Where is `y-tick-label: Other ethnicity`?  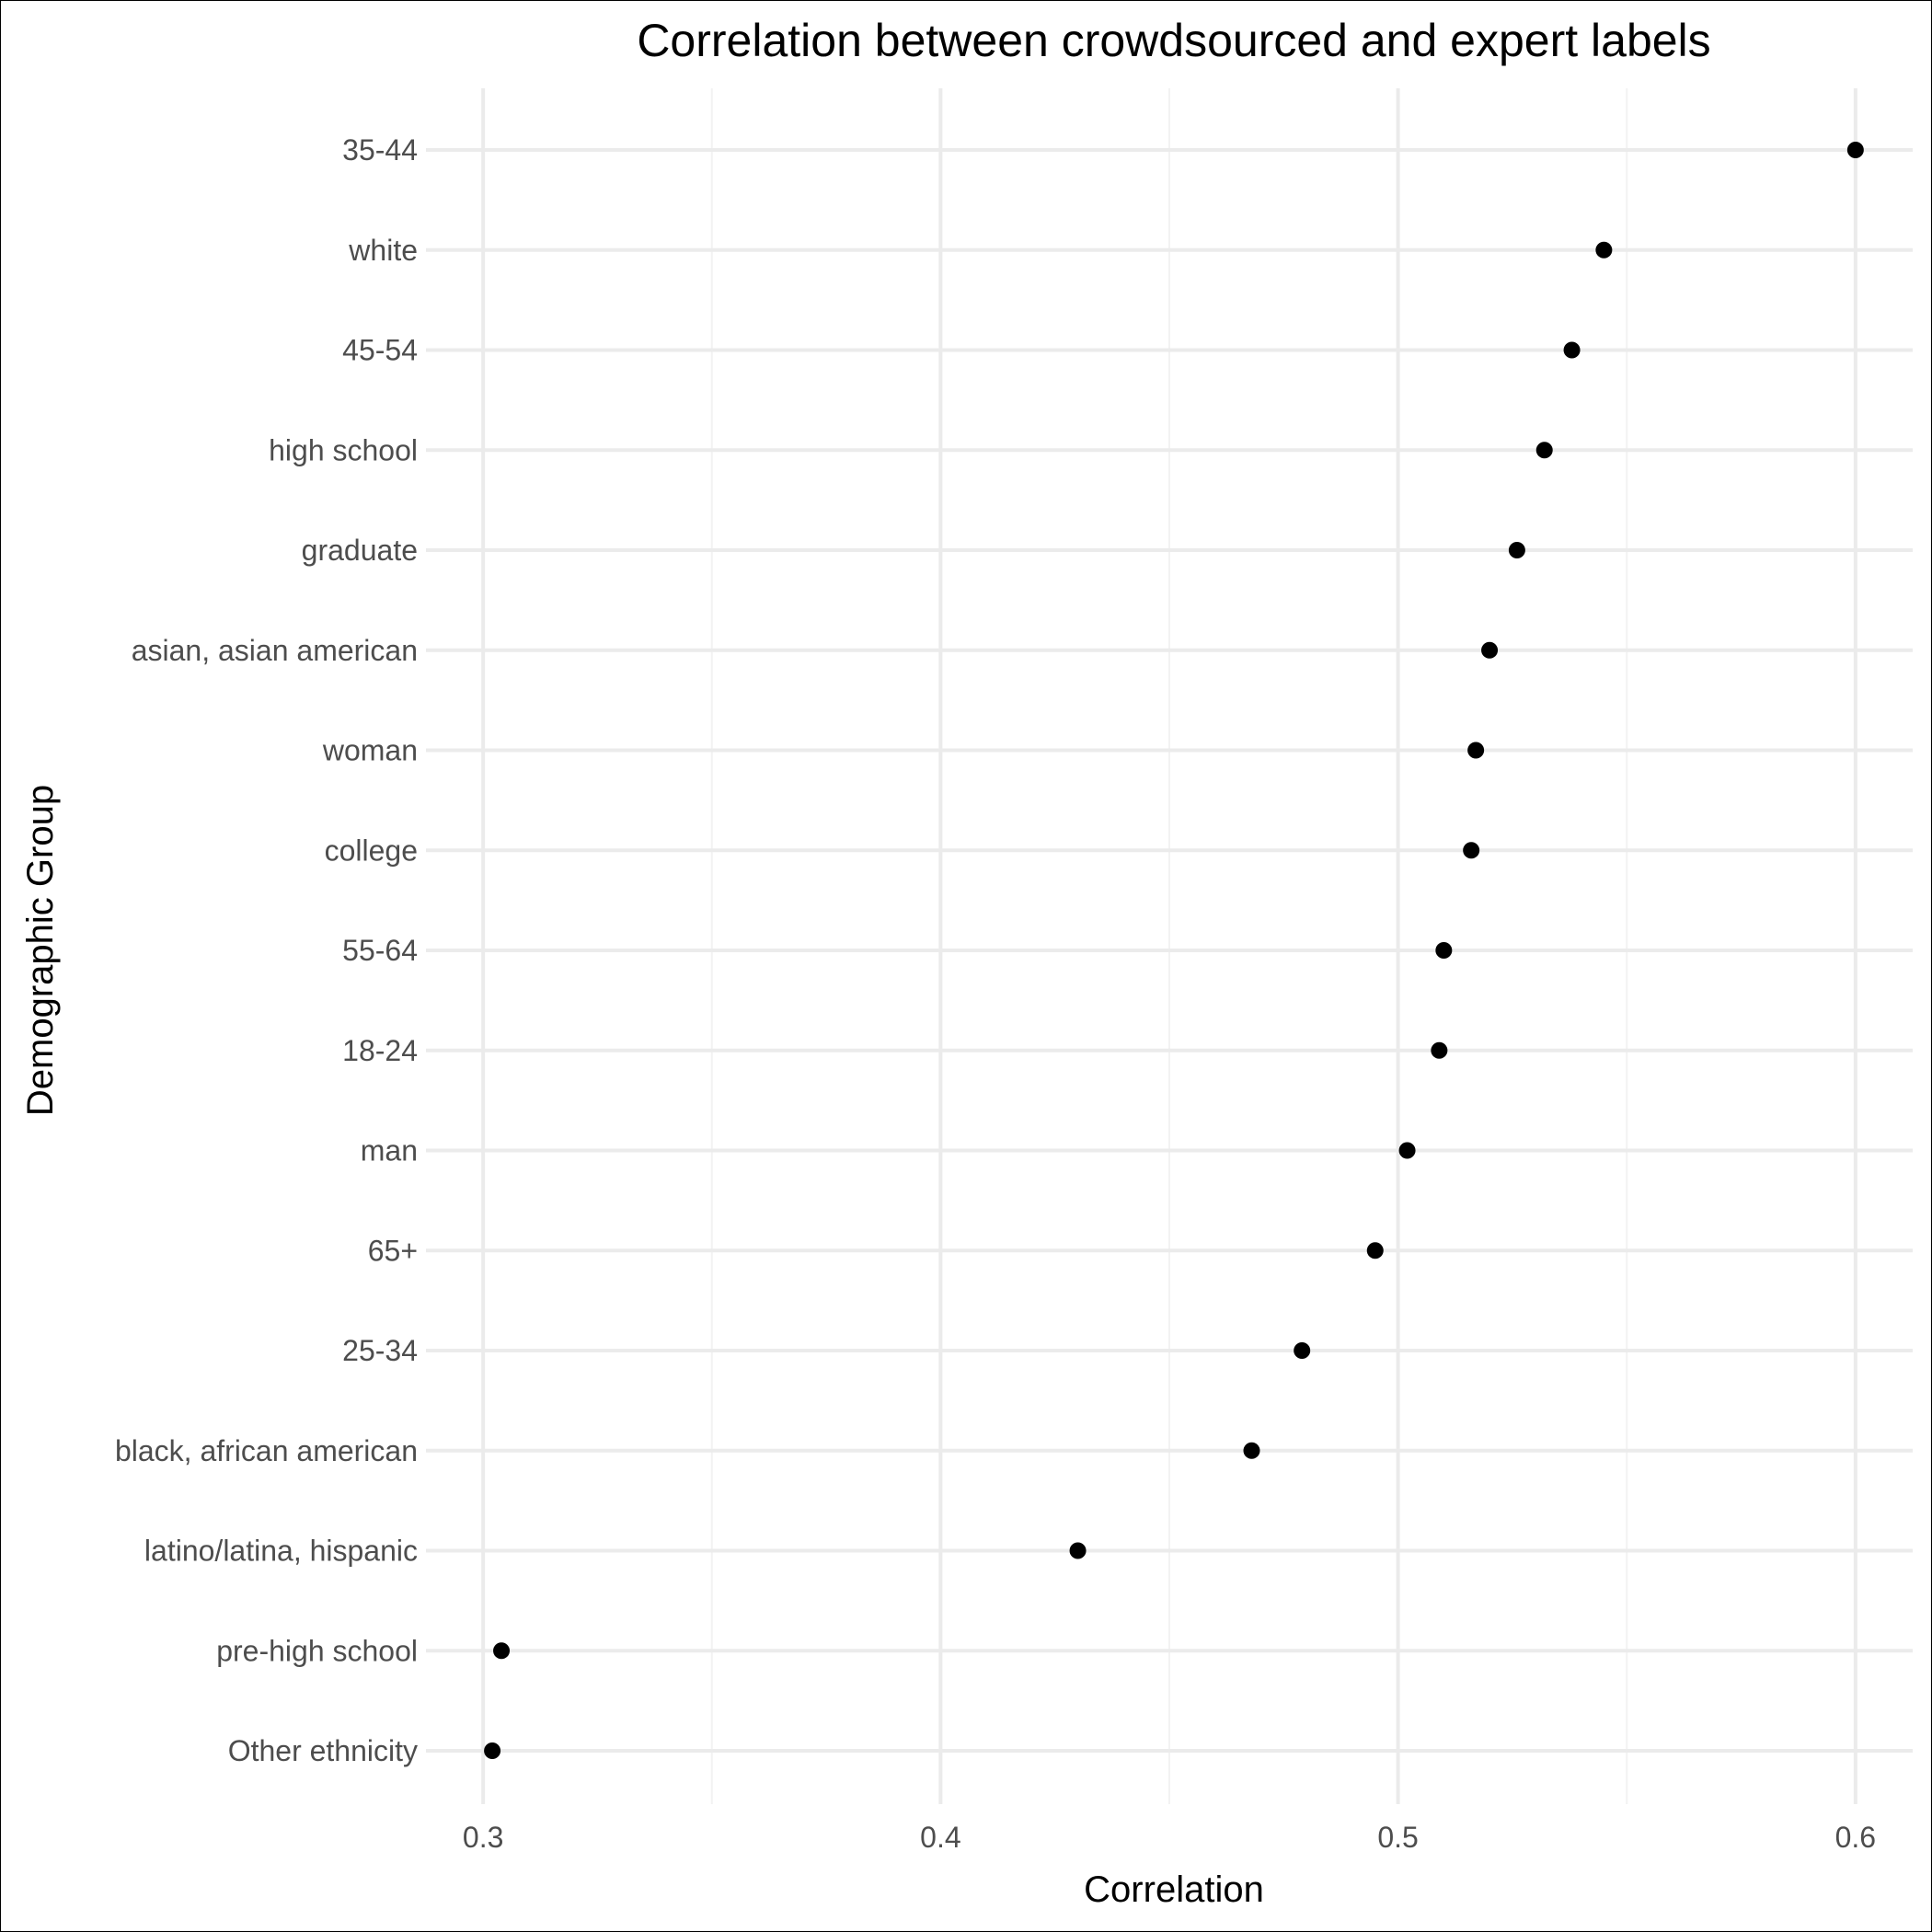
y-tick-label: Other ethnicity is located at coordinates (323, 1750).